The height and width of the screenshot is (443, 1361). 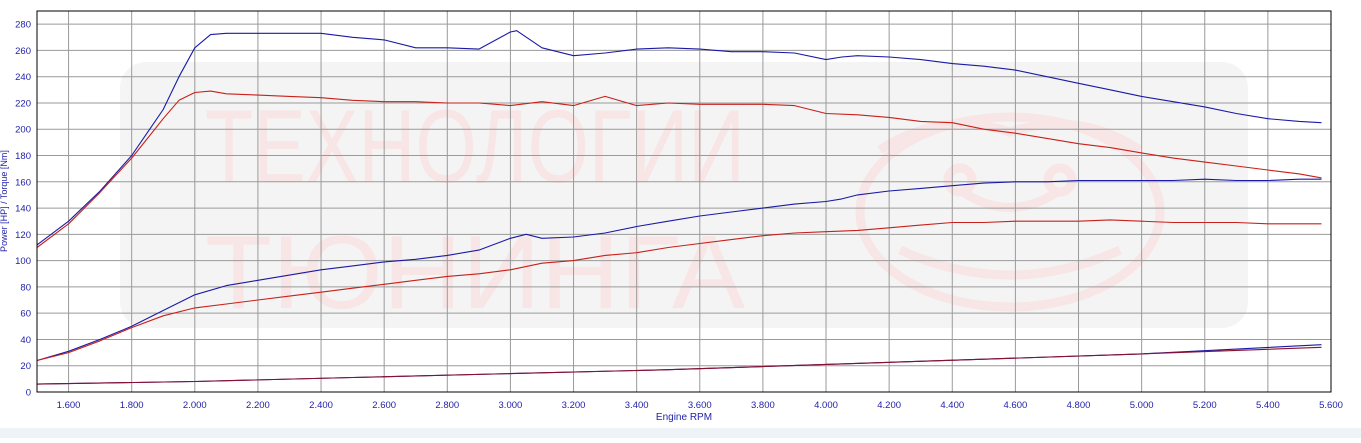 I want to click on y-tick-label: 180, so click(x=23, y=156).